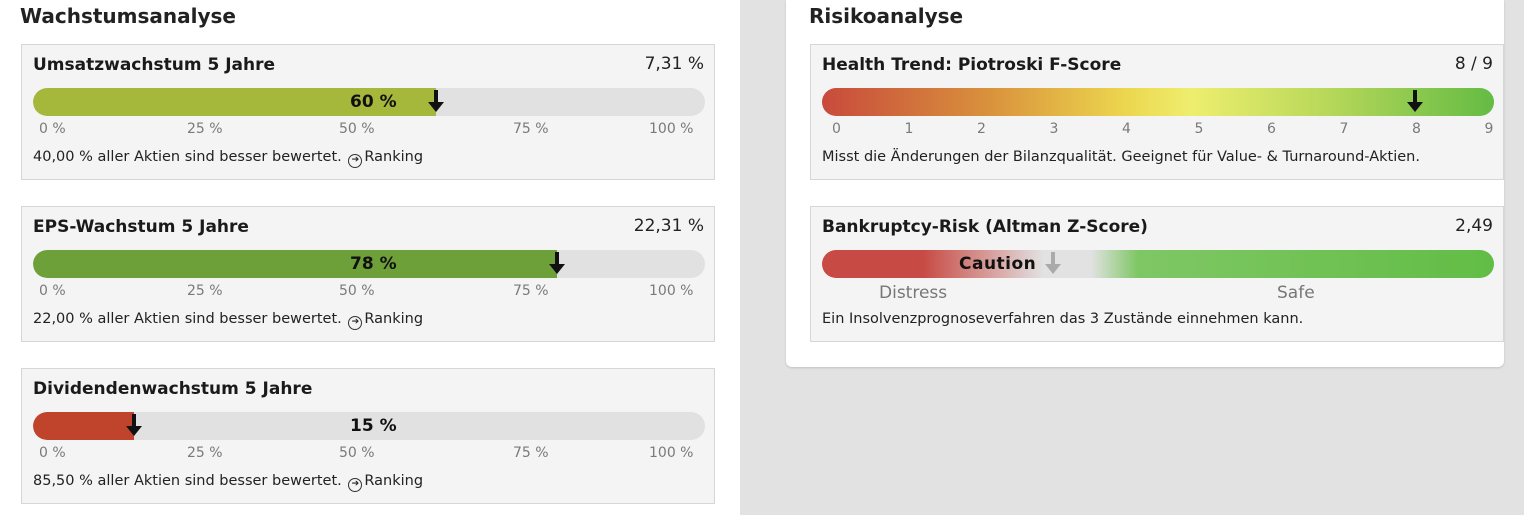  Describe the element at coordinates (1199, 129) in the screenshot. I see `tick-label: 5` at that location.